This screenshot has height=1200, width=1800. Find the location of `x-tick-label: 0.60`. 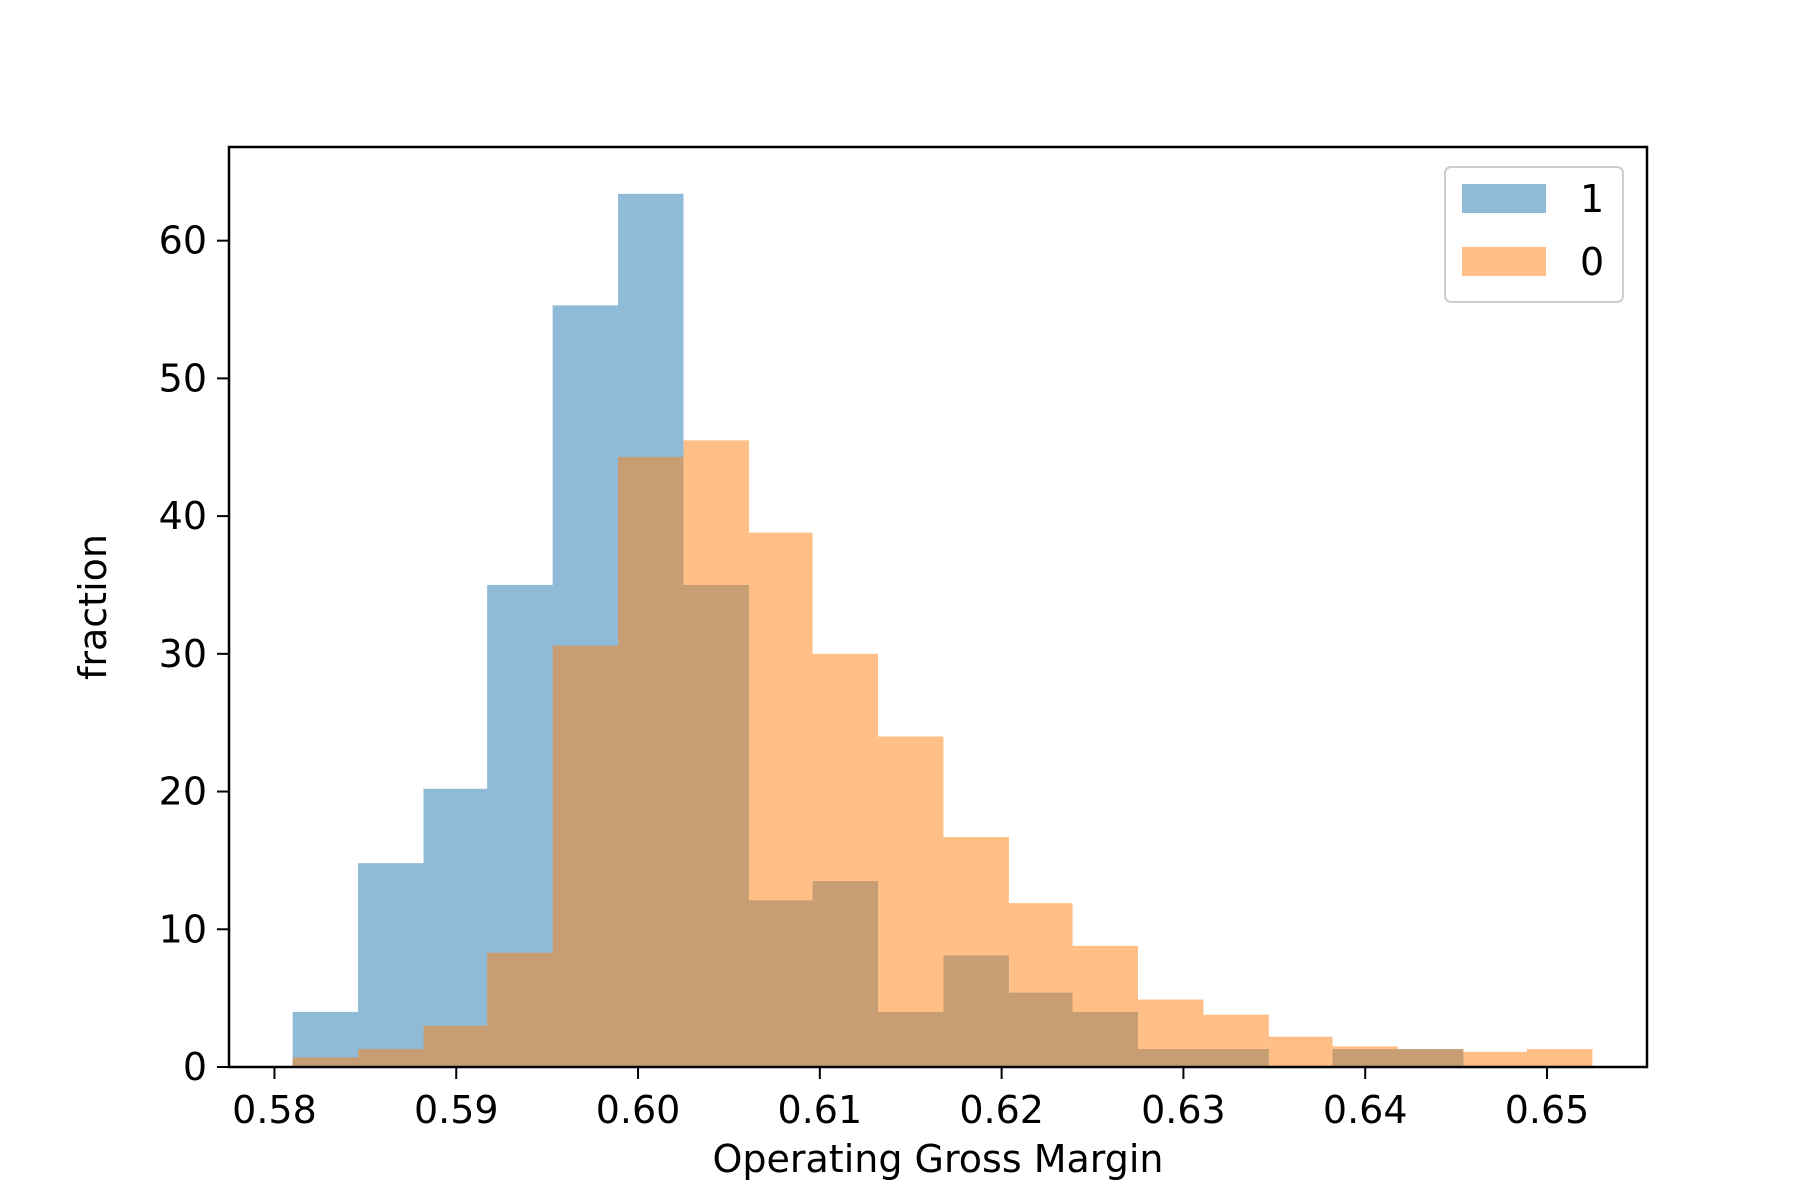

x-tick-label: 0.60 is located at coordinates (638, 1110).